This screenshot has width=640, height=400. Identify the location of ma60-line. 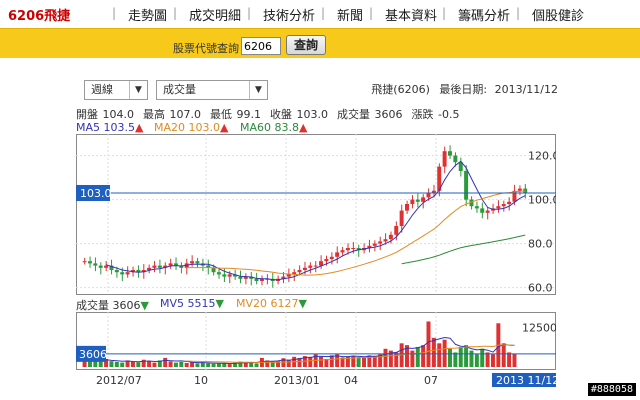
(463, 249).